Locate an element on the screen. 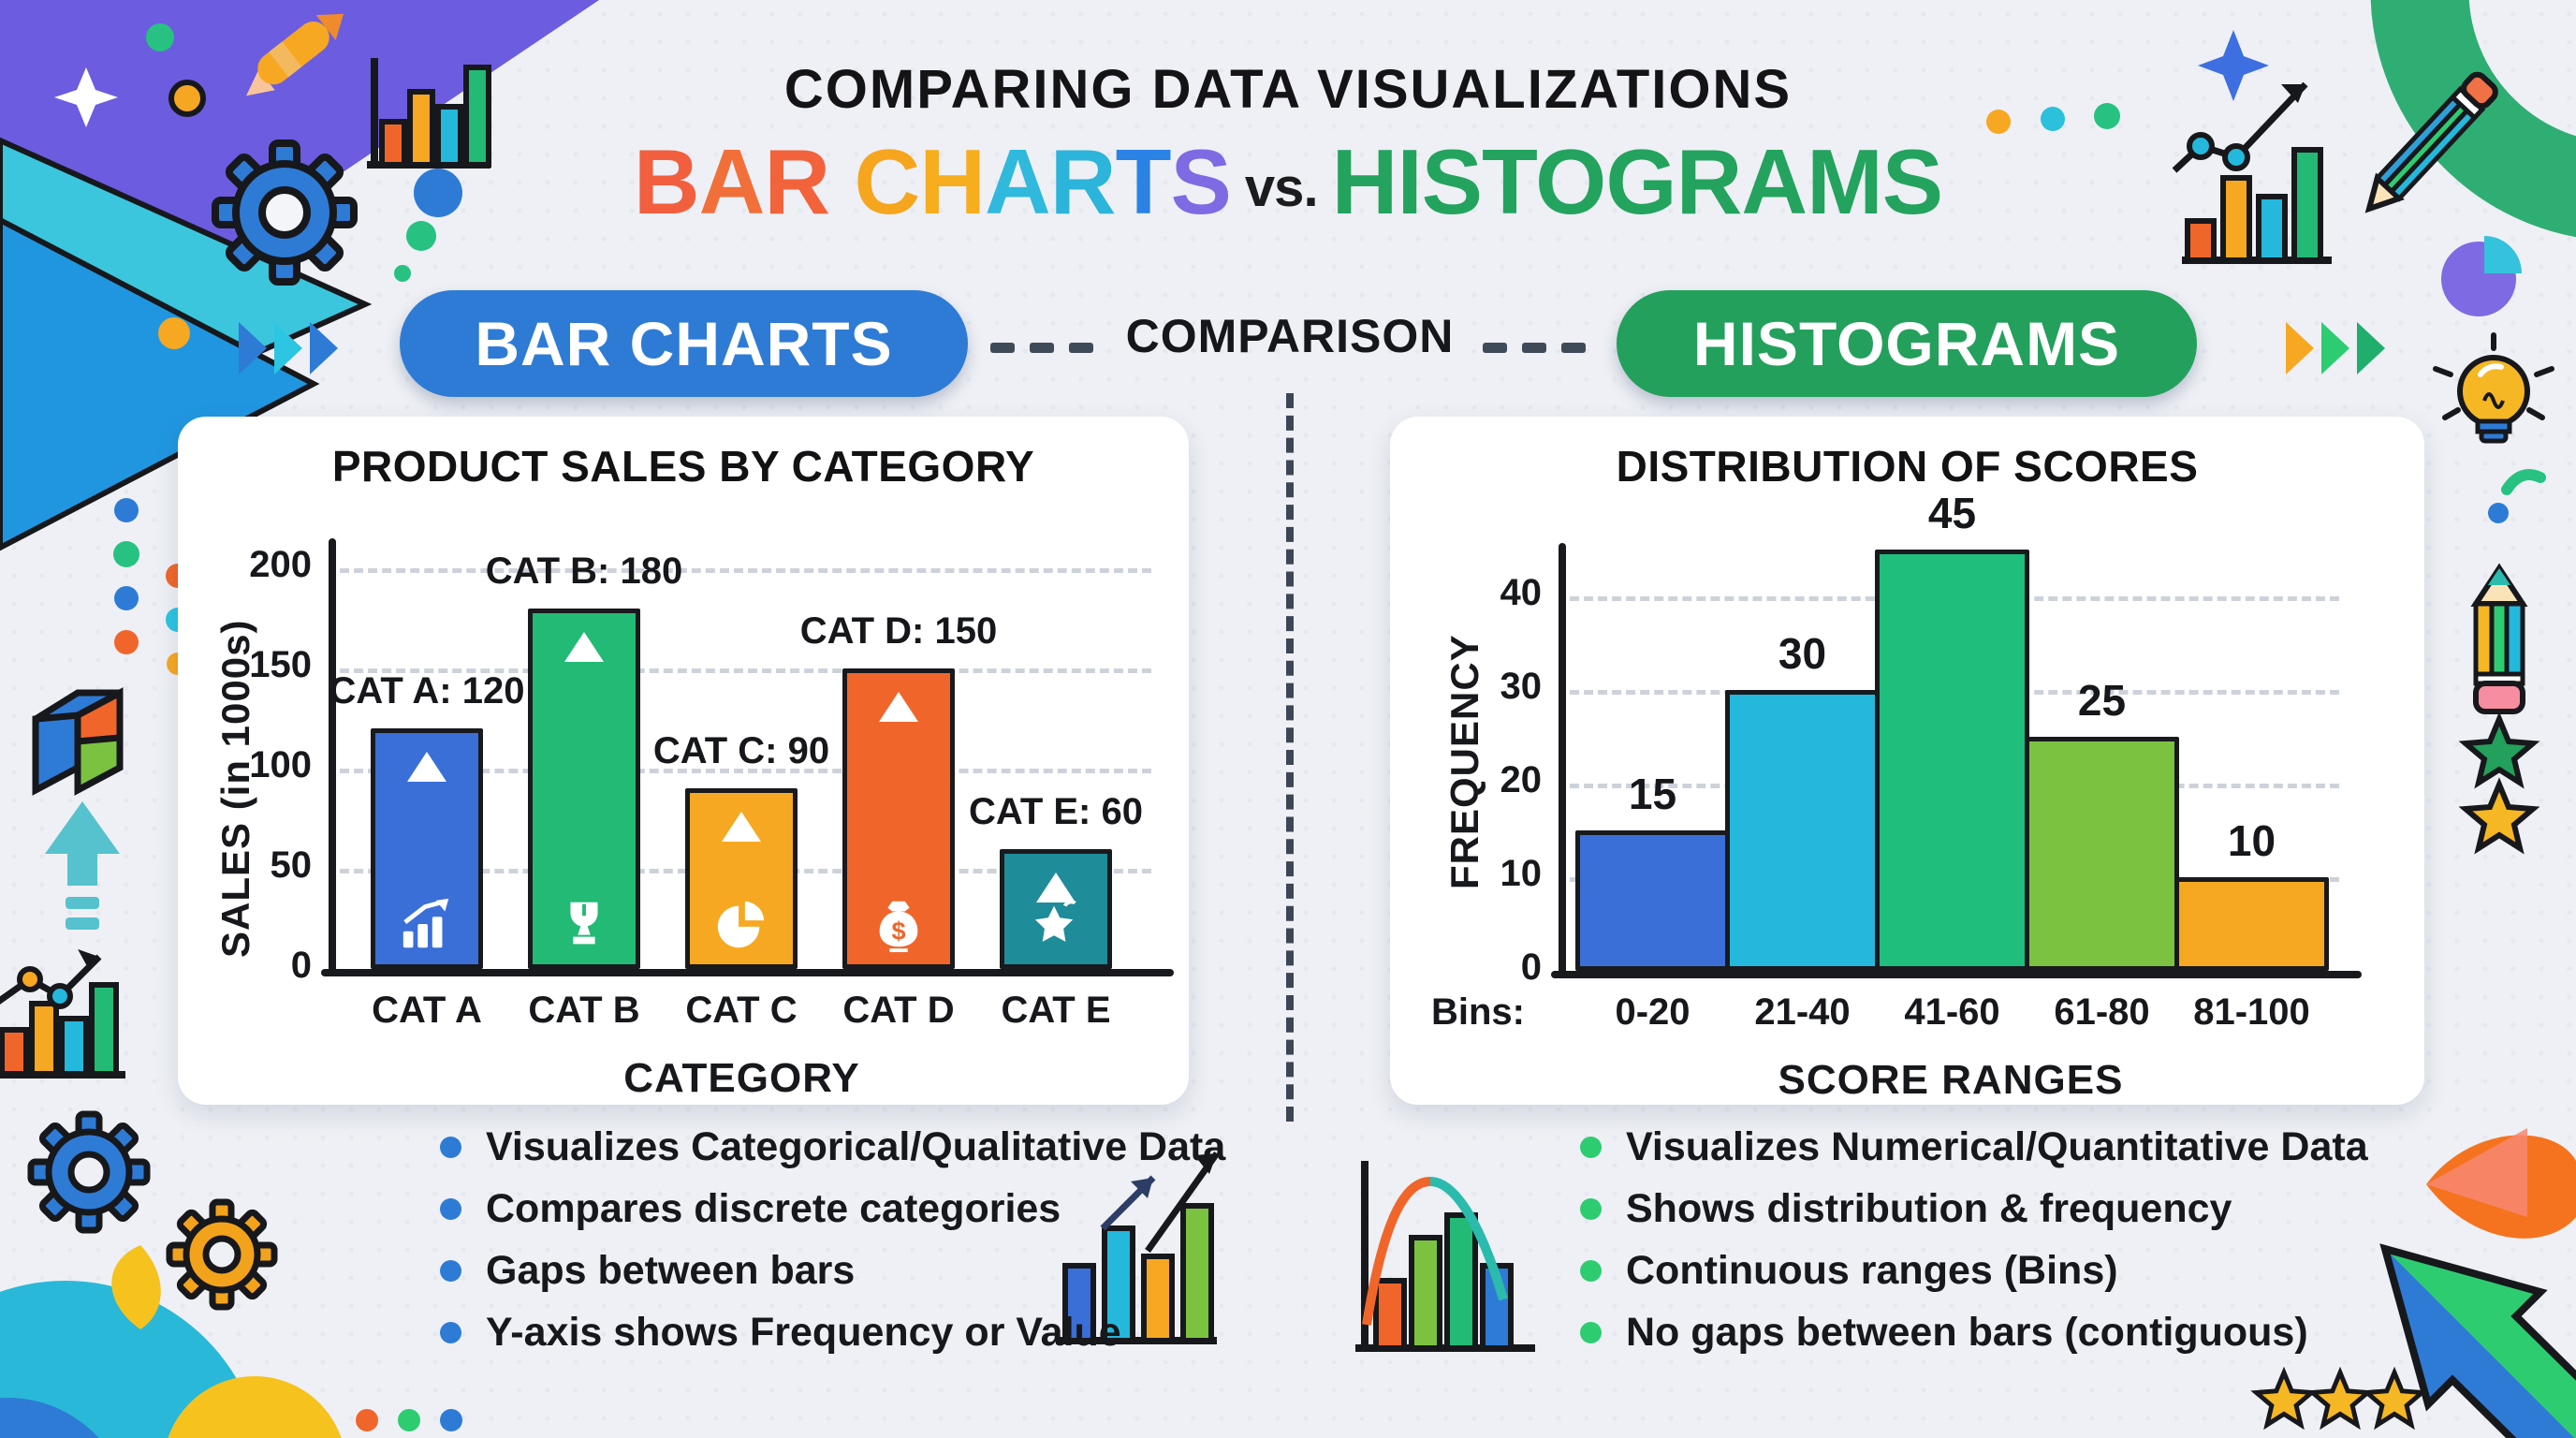 The height and width of the screenshot is (1438, 2576). y-tick-label: 100 is located at coordinates (280, 764).